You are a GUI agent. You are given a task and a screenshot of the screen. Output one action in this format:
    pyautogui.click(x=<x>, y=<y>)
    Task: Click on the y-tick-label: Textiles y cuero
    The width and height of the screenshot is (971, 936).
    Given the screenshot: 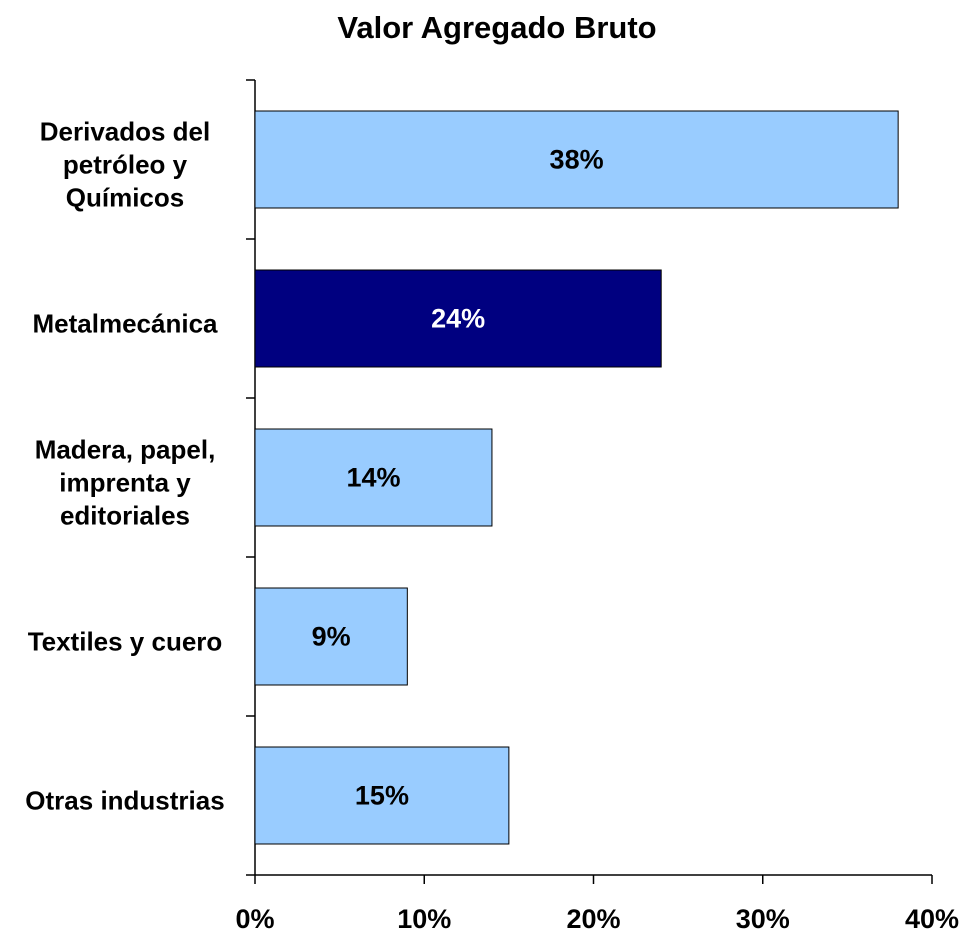 What is the action you would take?
    pyautogui.click(x=125, y=641)
    